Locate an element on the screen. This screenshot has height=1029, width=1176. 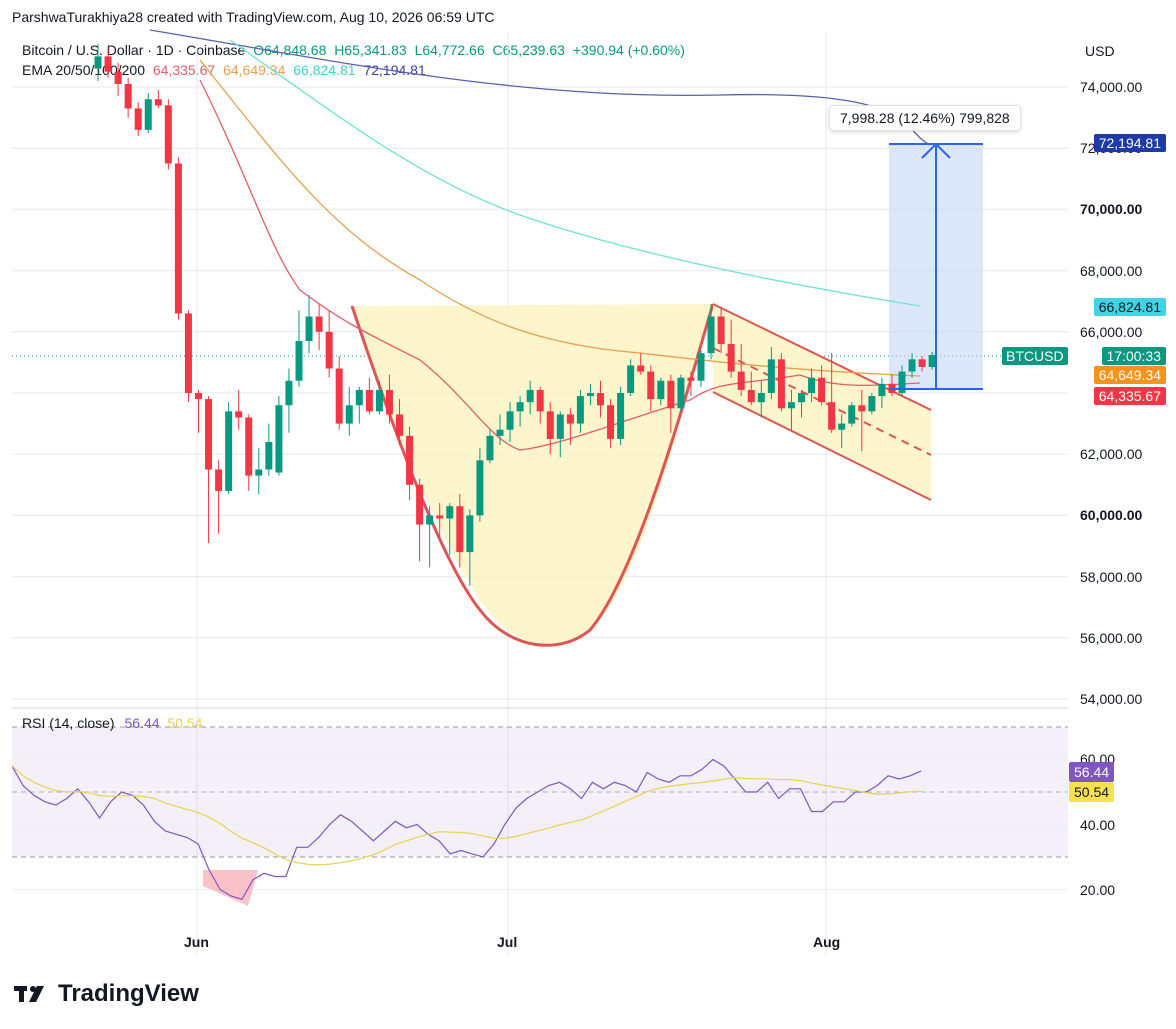
rsi-value: 56.44 is located at coordinates (142, 723).